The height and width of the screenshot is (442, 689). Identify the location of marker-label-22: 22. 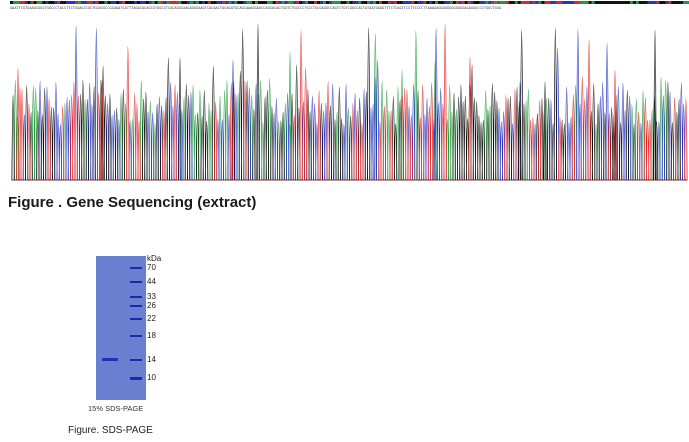
(151, 318).